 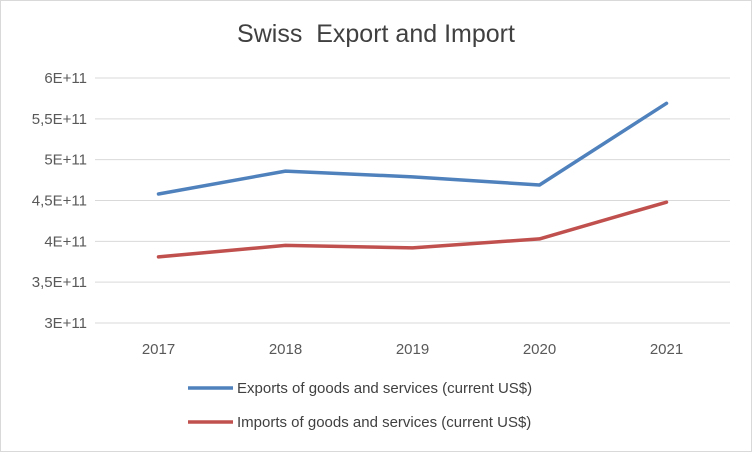 What do you see at coordinates (59, 201) in the screenshot?
I see `y-tick-label: 4,5E+11` at bounding box center [59, 201].